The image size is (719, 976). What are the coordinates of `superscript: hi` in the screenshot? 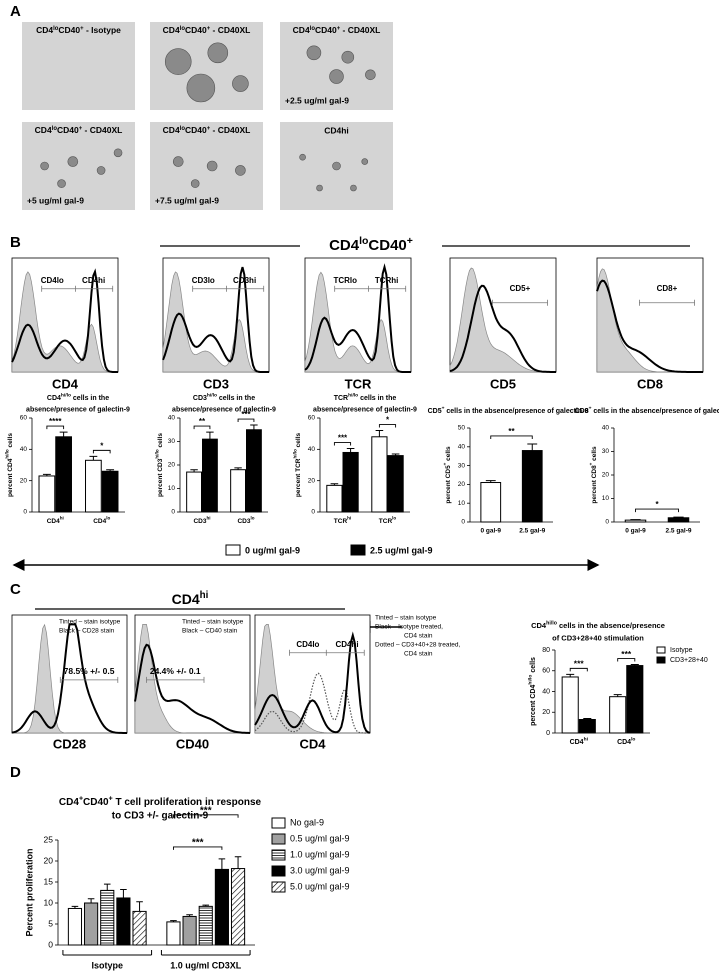 It's located at (204, 595).